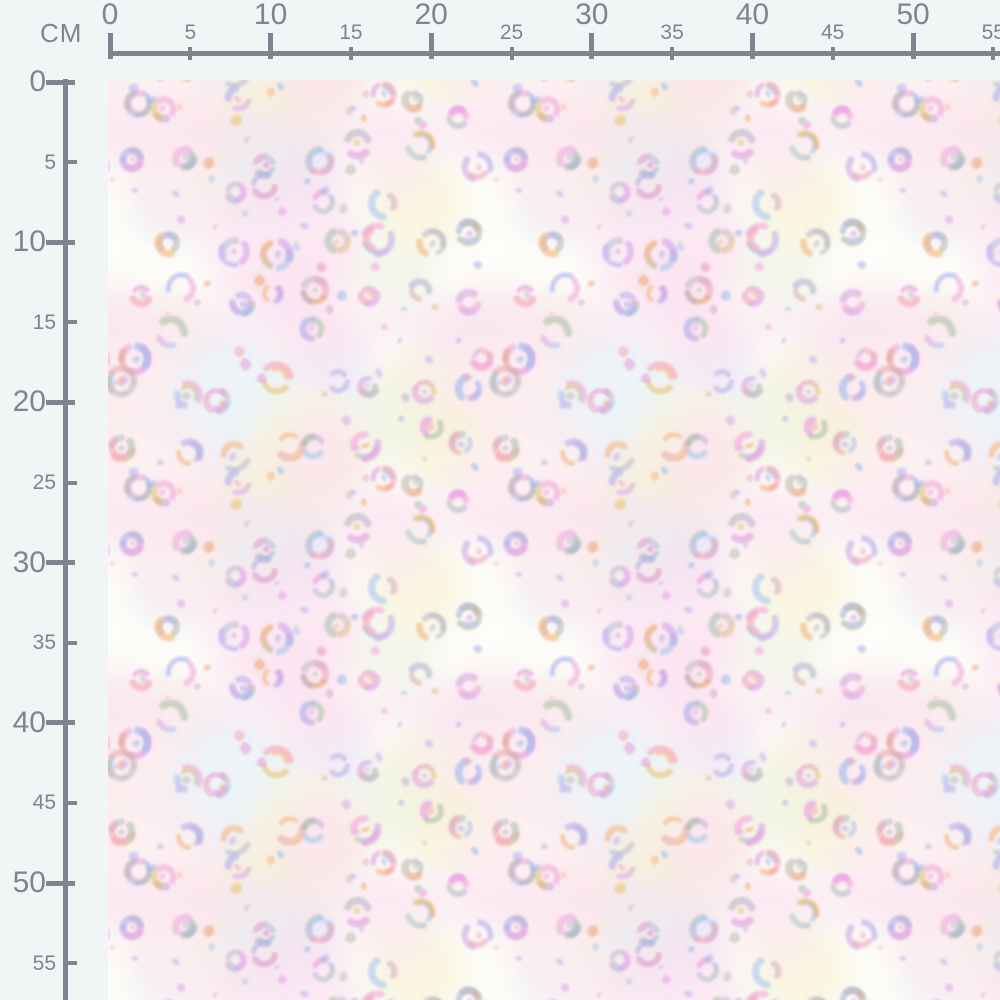 This screenshot has width=1000, height=1000. What do you see at coordinates (65, 539) in the screenshot?
I see `ruler-vertical-line` at bounding box center [65, 539].